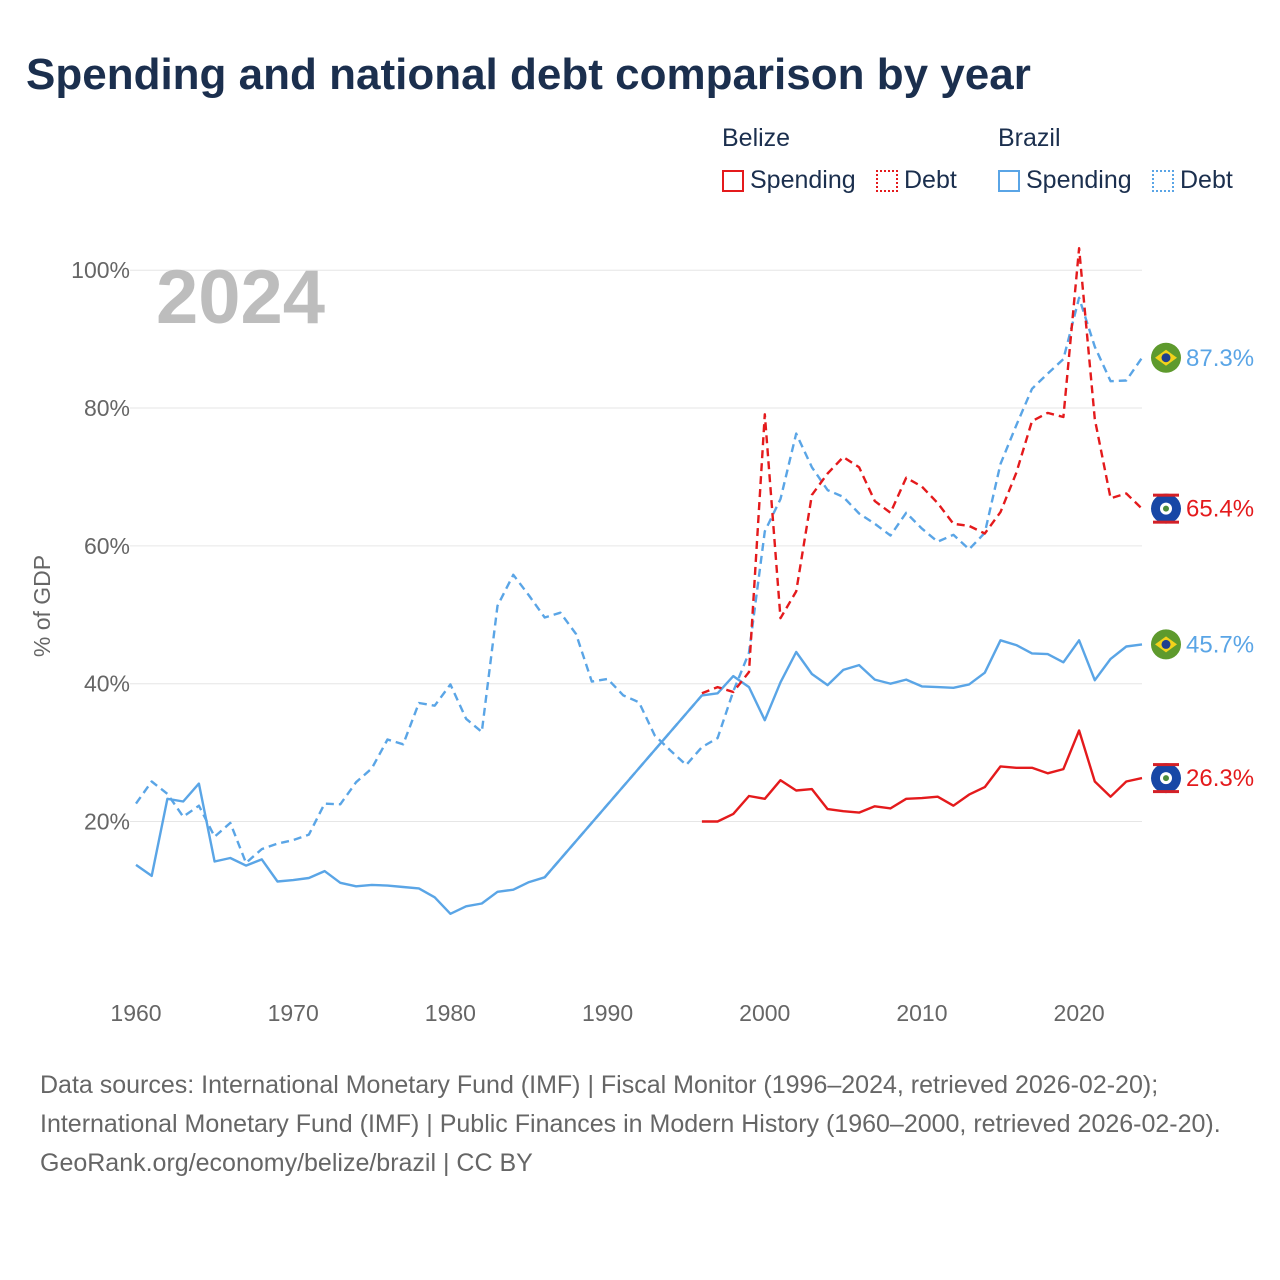 Image resolution: width=1280 pixels, height=1280 pixels. Describe the element at coordinates (107, 684) in the screenshot. I see `y-tick-label: 40%` at that location.